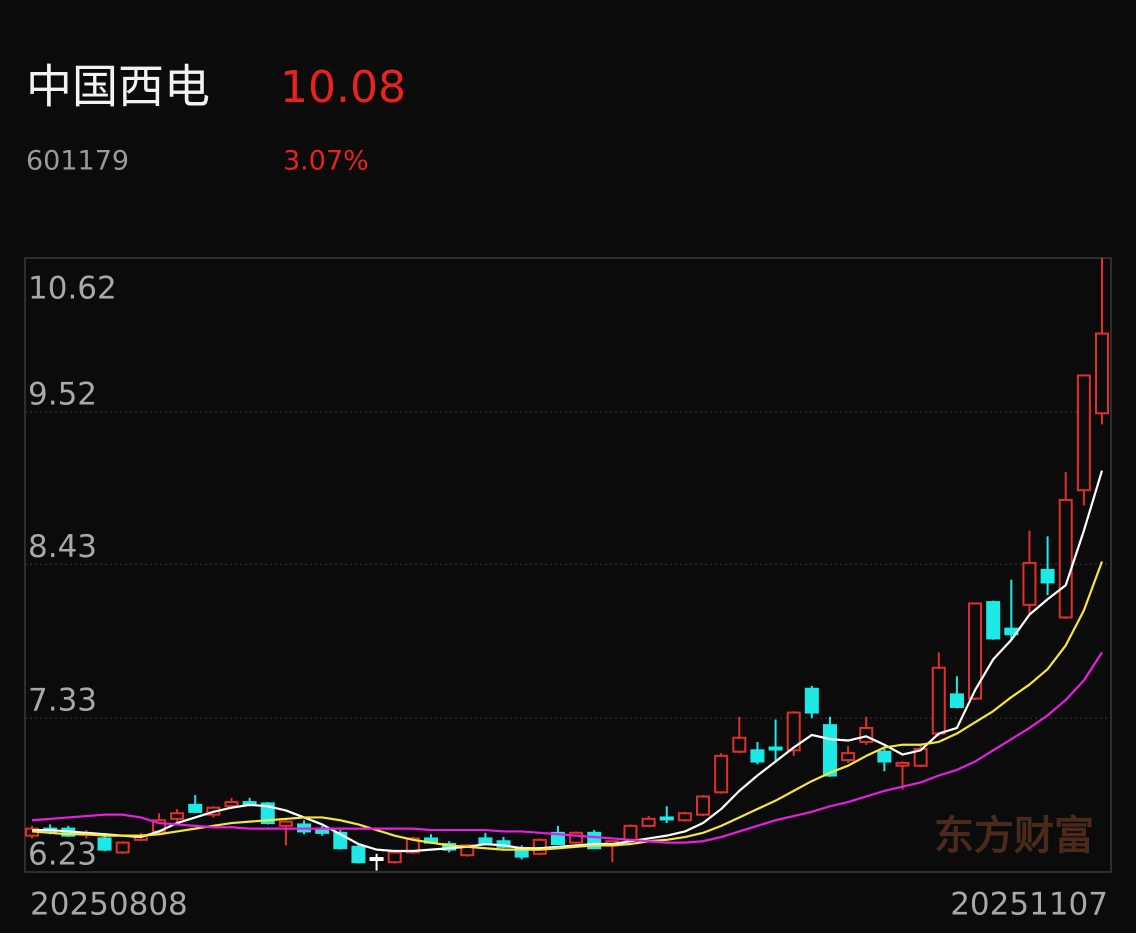  I want to click on y-tick-label: 10.62, so click(72, 289).